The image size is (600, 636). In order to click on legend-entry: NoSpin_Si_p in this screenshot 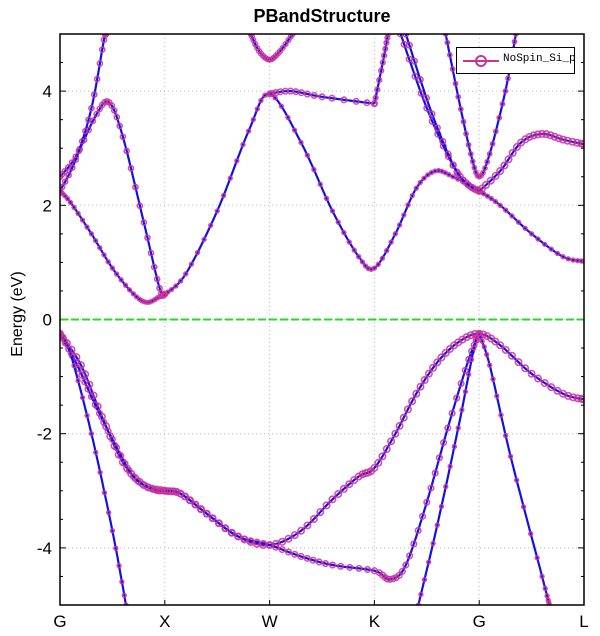, I will do `click(539, 59)`.